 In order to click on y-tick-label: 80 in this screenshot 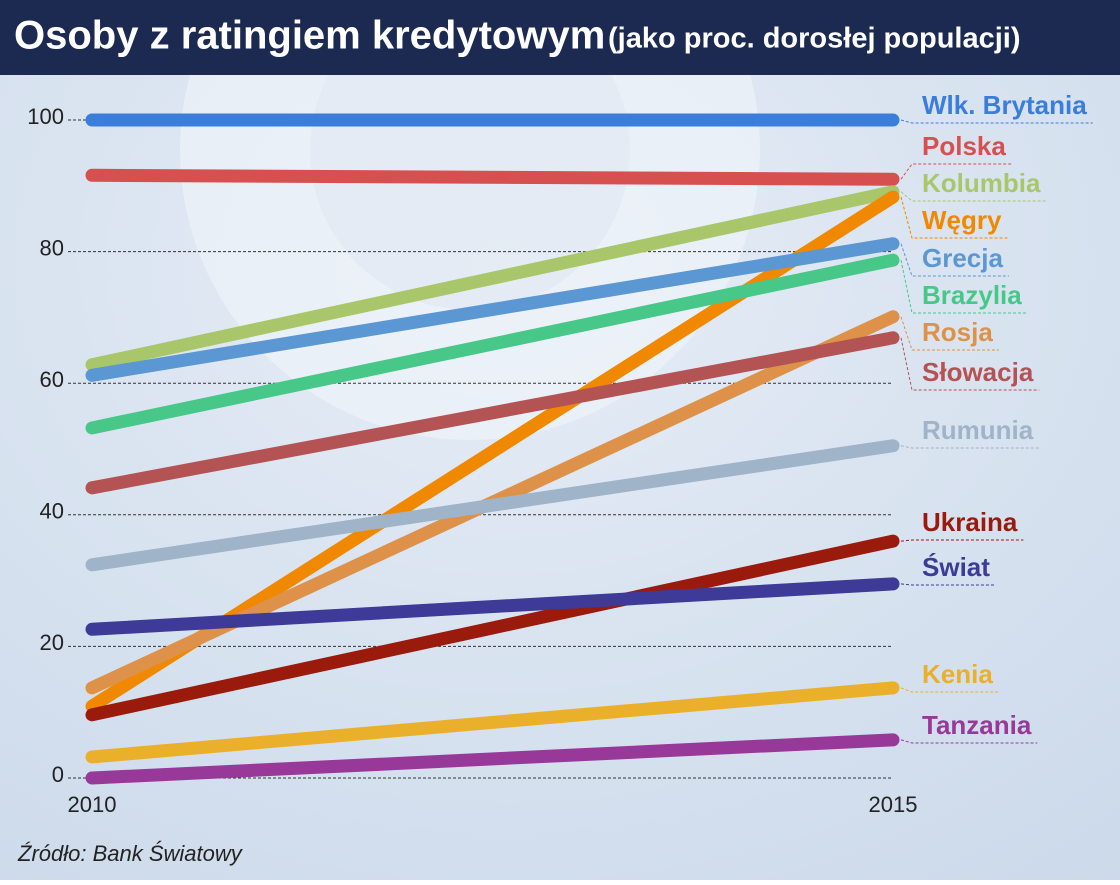, I will do `click(52, 247)`.